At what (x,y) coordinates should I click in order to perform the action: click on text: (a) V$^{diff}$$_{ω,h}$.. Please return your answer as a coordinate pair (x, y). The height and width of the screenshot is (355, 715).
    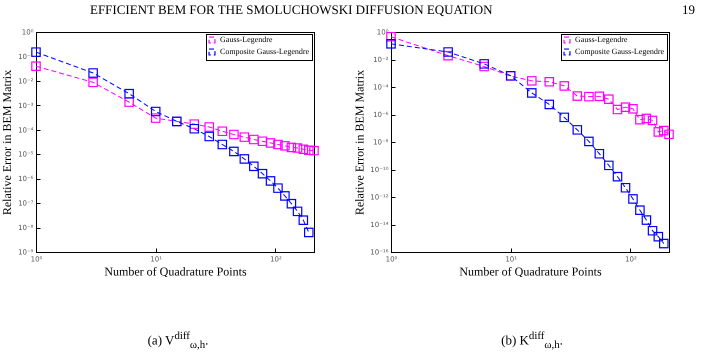
    Looking at the image, I should click on (178, 340).